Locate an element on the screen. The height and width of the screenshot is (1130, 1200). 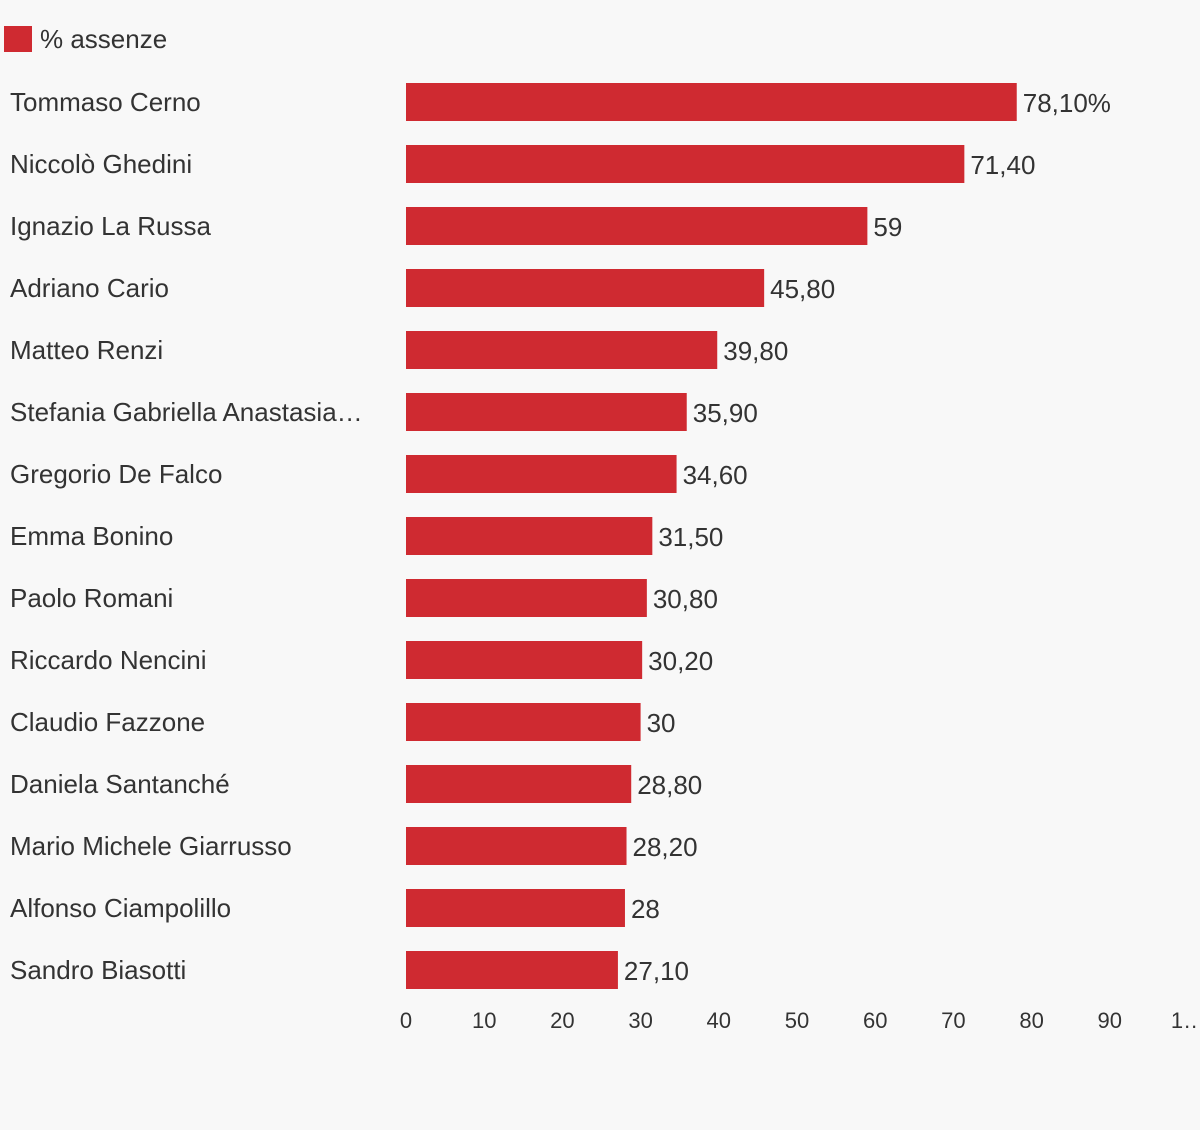
y-tick-label: Riccardo Nencini is located at coordinates (108, 660).